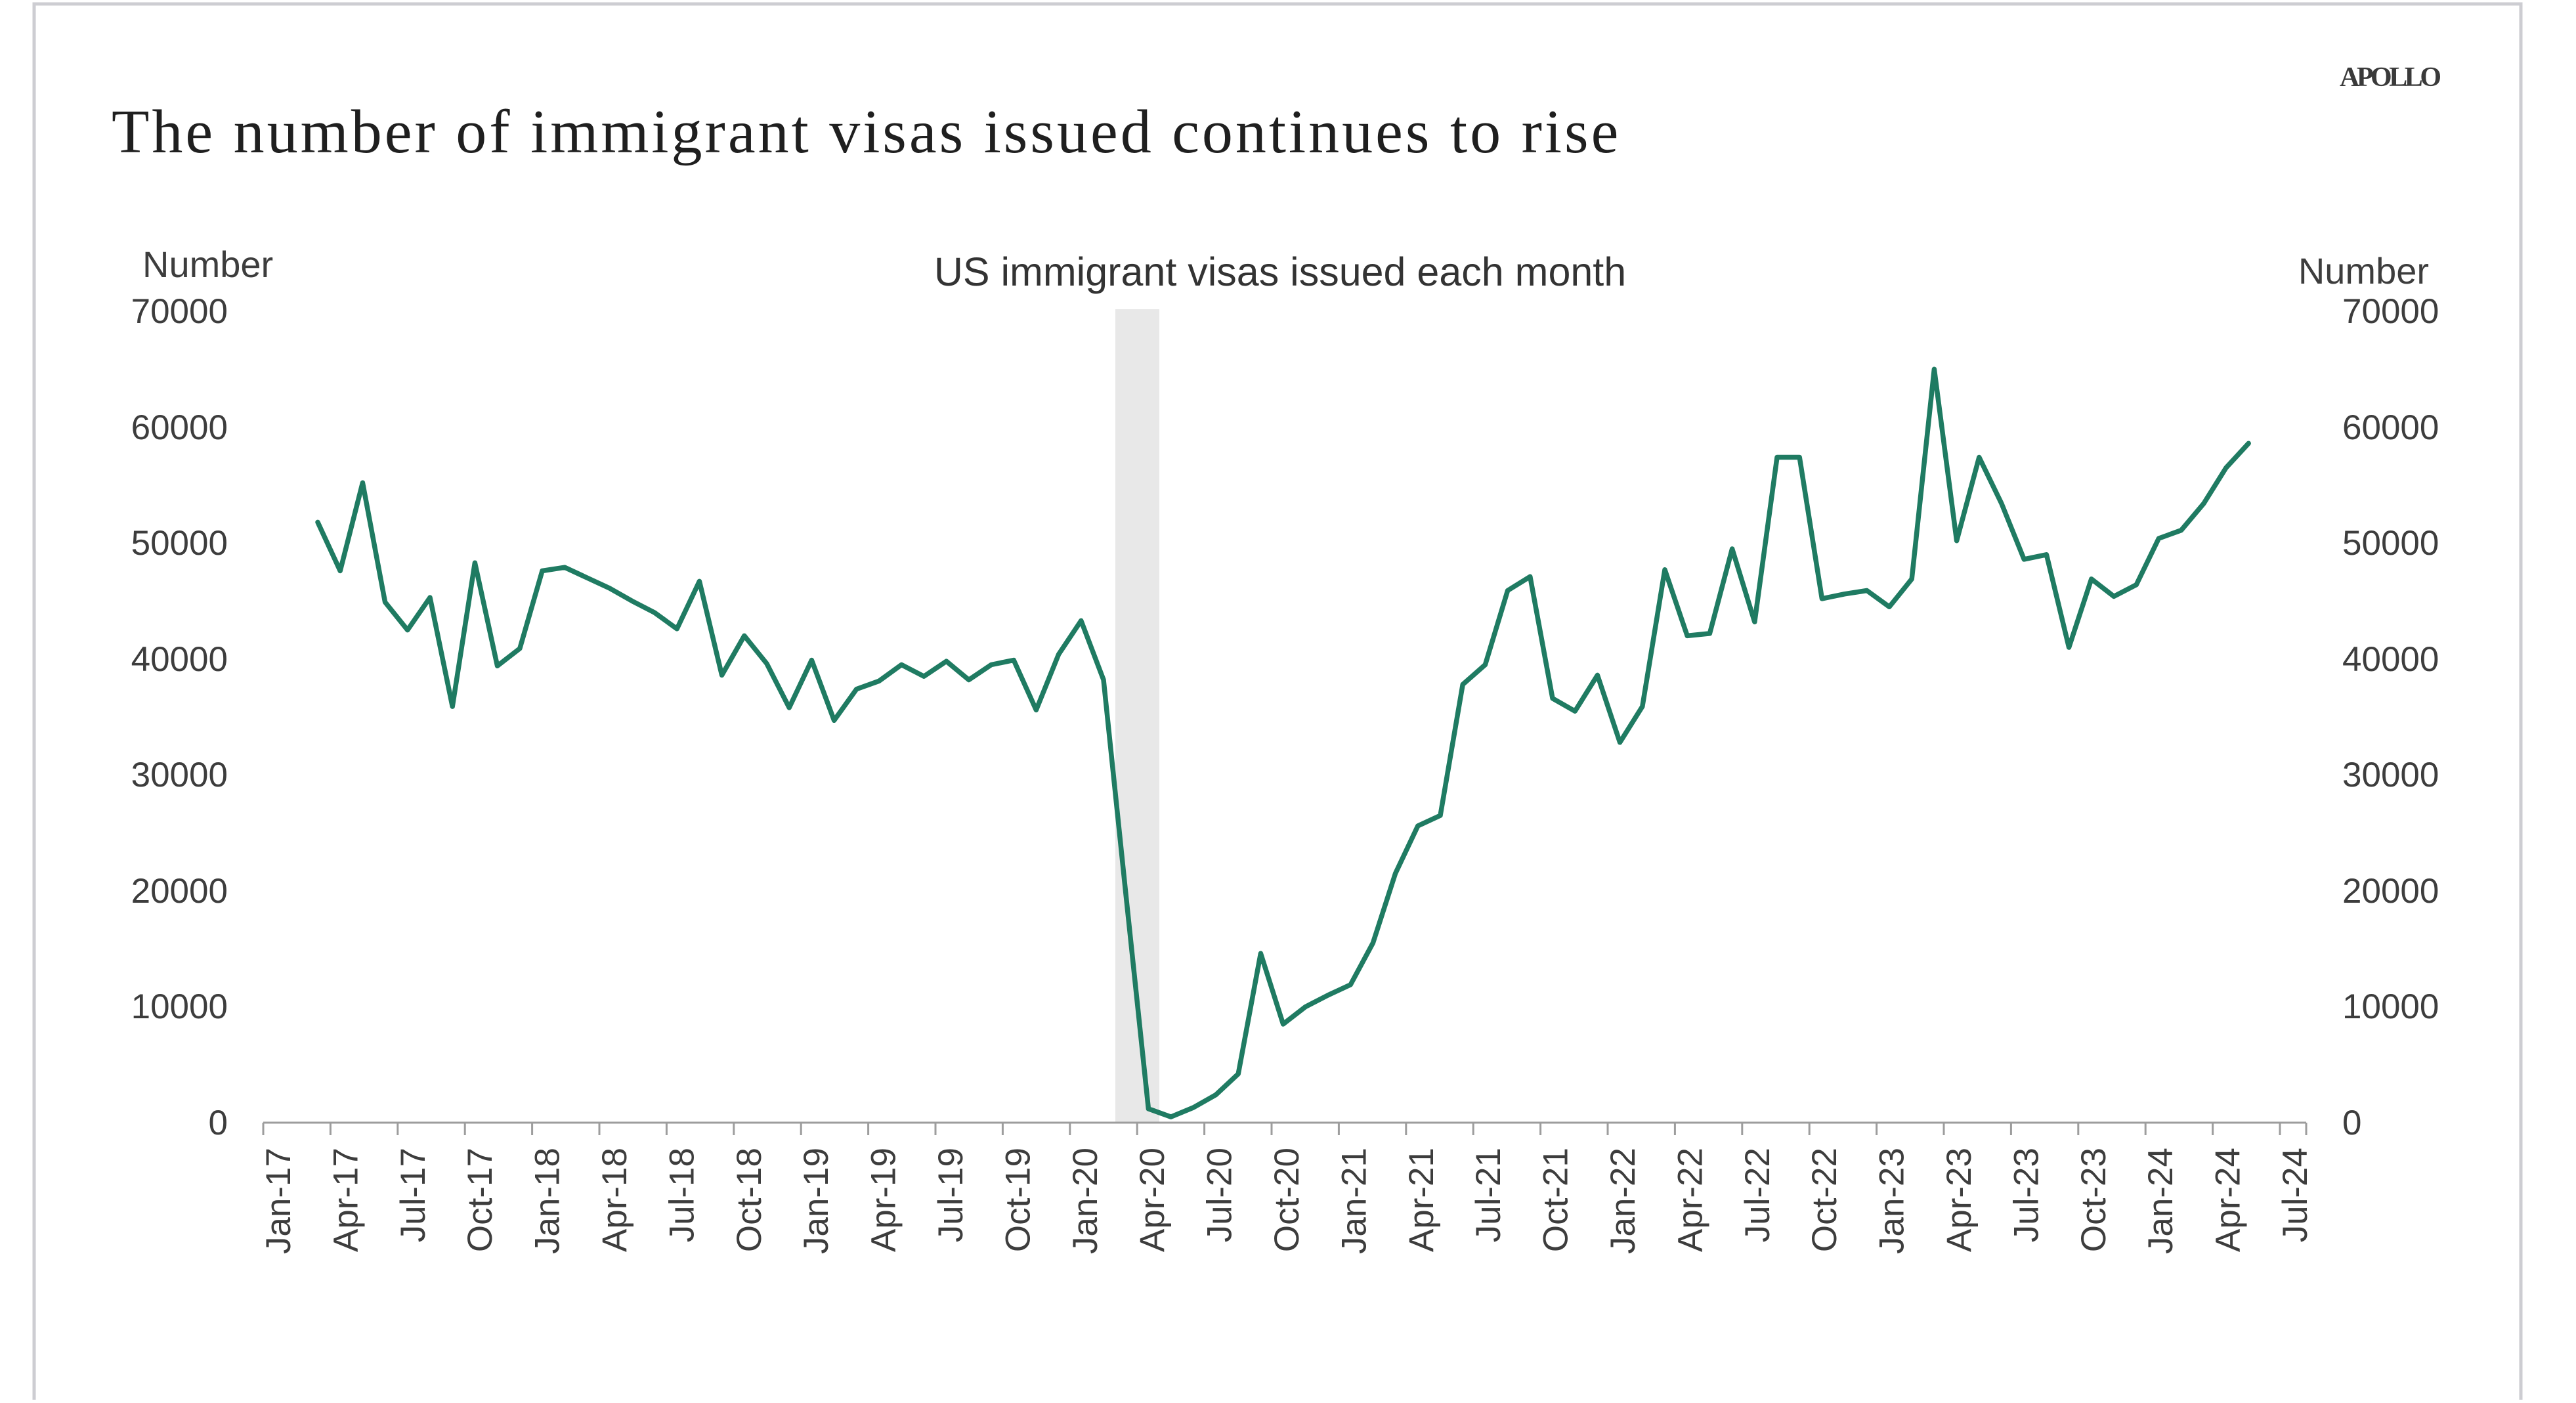 The height and width of the screenshot is (1403, 2576). What do you see at coordinates (614, 1200) in the screenshot?
I see `svg-text: Apr-18` at bounding box center [614, 1200].